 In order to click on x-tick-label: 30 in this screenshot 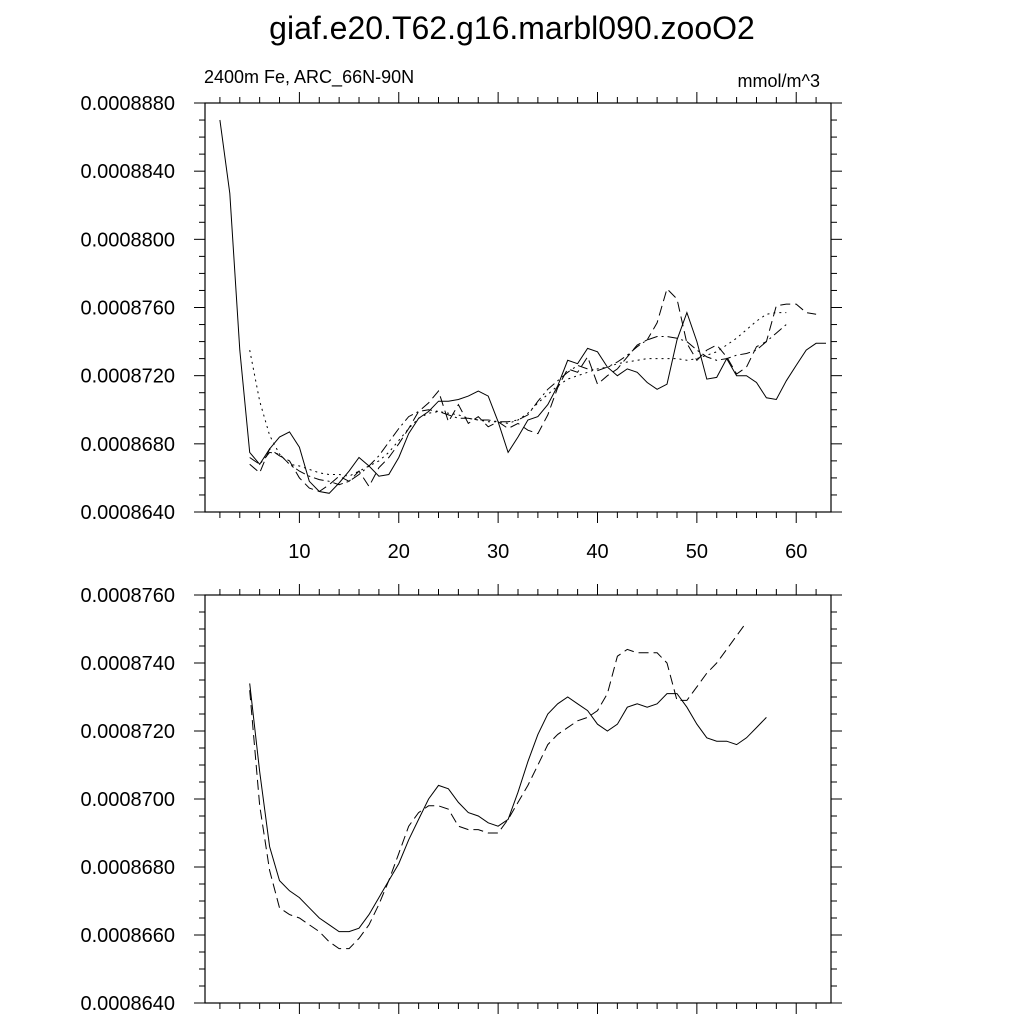, I will do `click(498, 552)`.